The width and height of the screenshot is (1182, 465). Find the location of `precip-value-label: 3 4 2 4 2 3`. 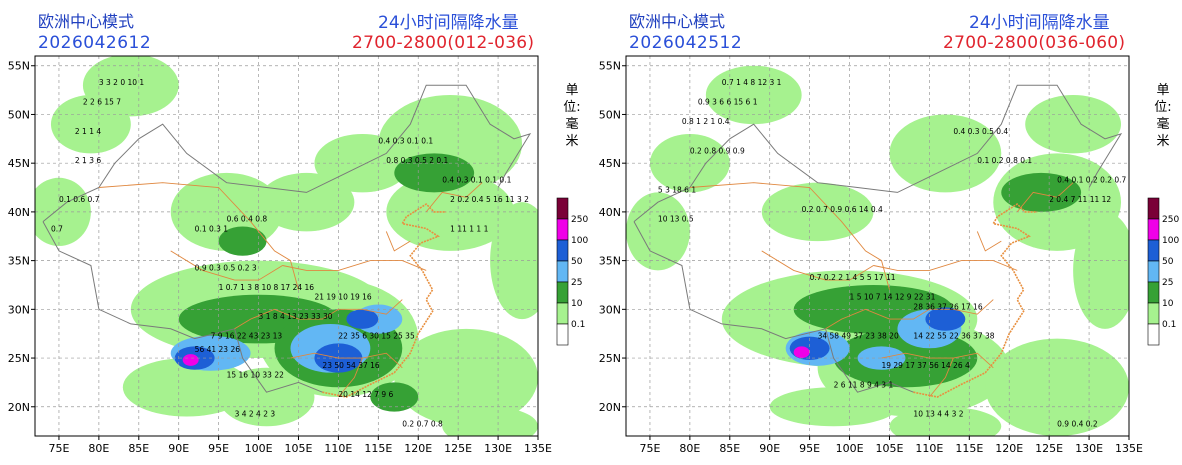

precip-value-label: 3 4 2 4 2 3 is located at coordinates (255, 414).